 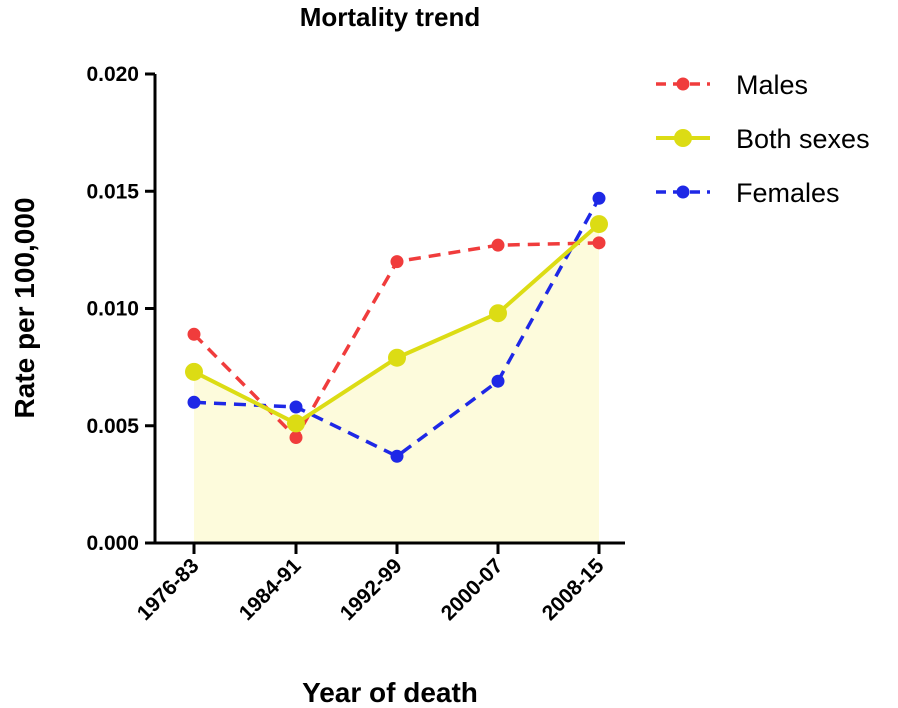 What do you see at coordinates (683, 138) in the screenshot?
I see `legend-both-sexes-marker` at bounding box center [683, 138].